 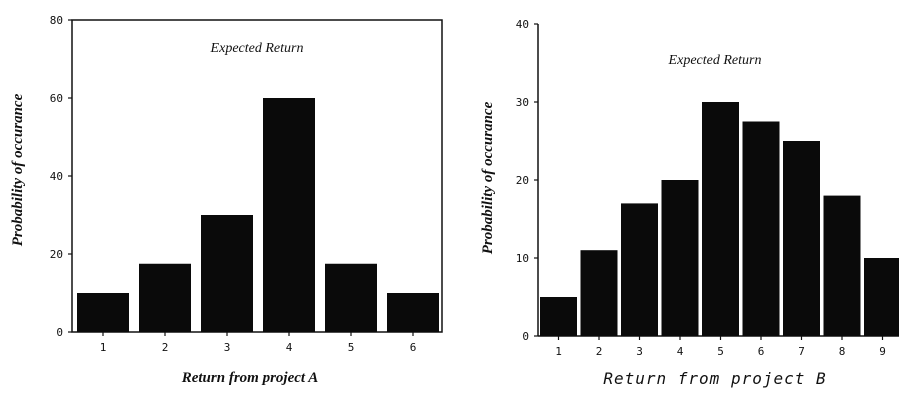 What do you see at coordinates (56, 98) in the screenshot?
I see `y-tick-label-a: 60` at bounding box center [56, 98].